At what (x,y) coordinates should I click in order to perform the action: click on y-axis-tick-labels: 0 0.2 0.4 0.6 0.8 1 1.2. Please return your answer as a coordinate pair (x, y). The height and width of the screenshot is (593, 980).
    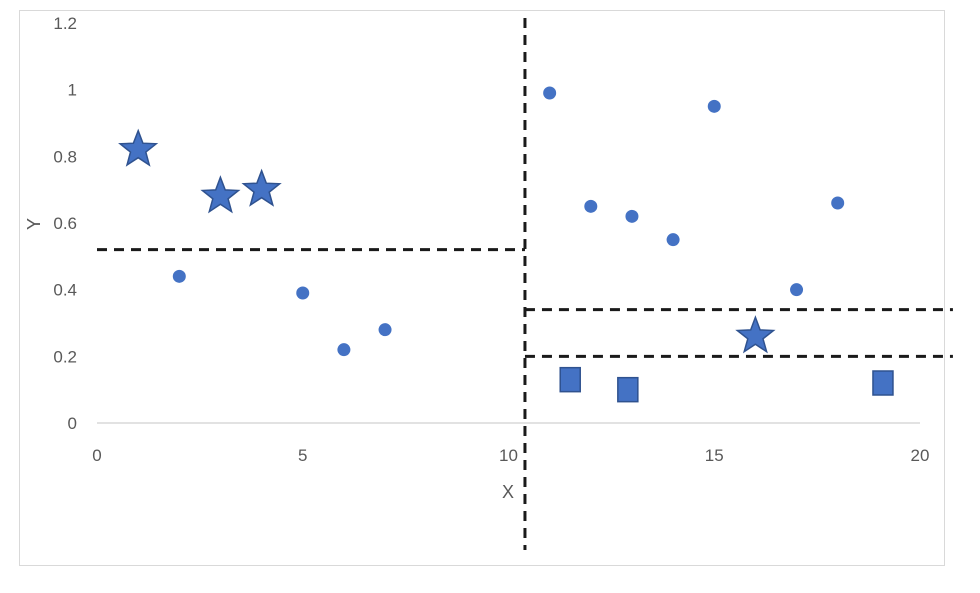
    Looking at the image, I should click on (65, 223).